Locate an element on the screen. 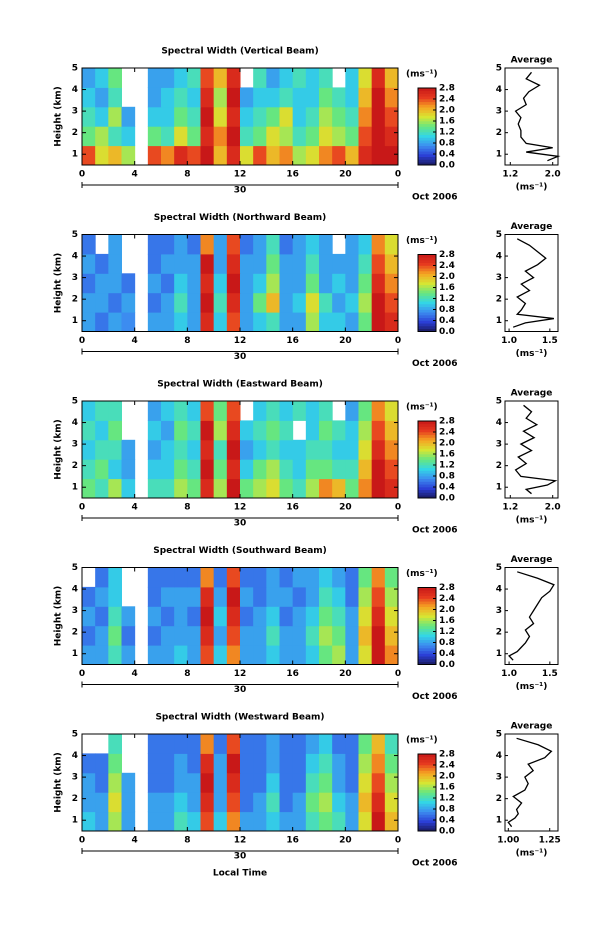  colorbar-tick-label: 2.8 is located at coordinates (447, 588).